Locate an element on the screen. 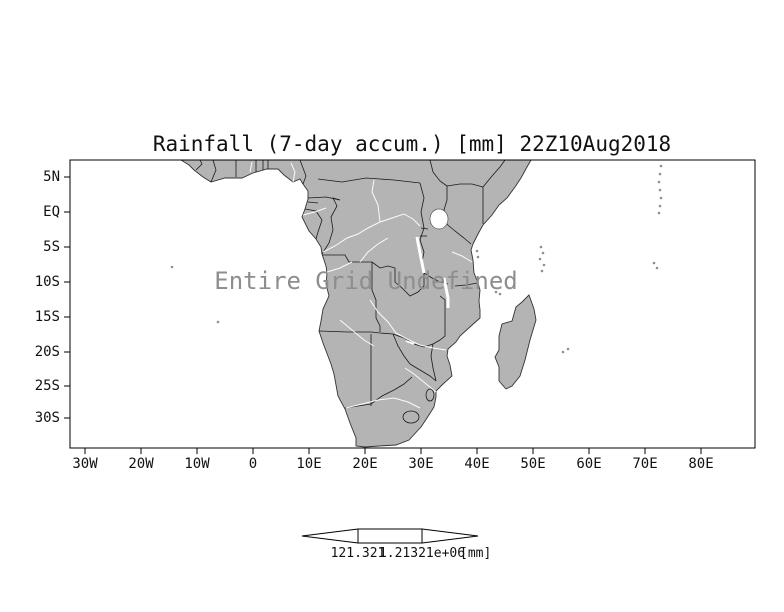  madagascar-island is located at coordinates (515, 342).